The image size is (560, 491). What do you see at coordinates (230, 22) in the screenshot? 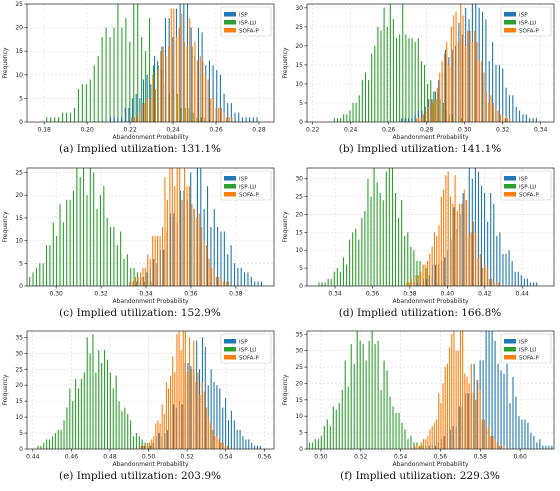
I see `legend-swatch-isp-lu` at bounding box center [230, 22].